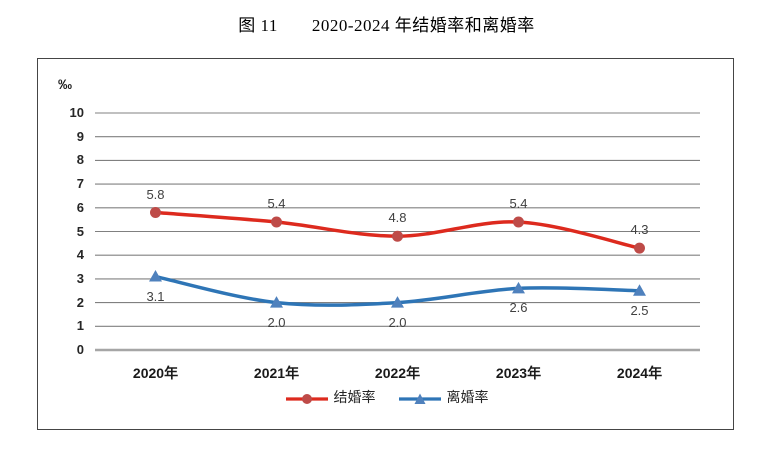 The width and height of the screenshot is (773, 455). Describe the element at coordinates (80, 349) in the screenshot. I see `y-axis-tick-label: 0` at that location.